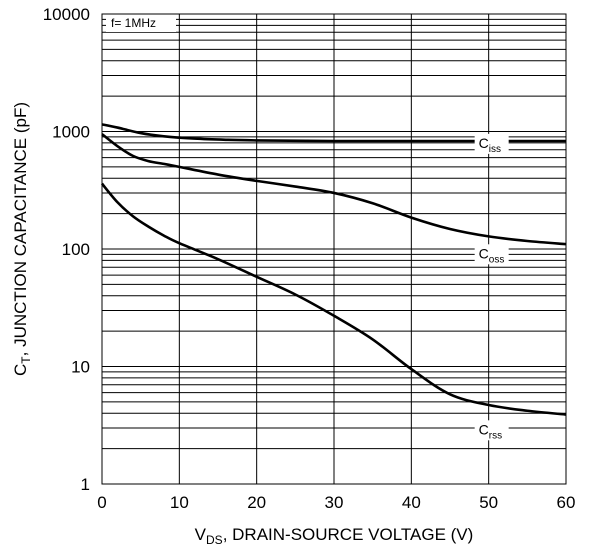 The image size is (590, 550). What do you see at coordinates (488, 502) in the screenshot?
I see `x-tick-label: 50` at bounding box center [488, 502].